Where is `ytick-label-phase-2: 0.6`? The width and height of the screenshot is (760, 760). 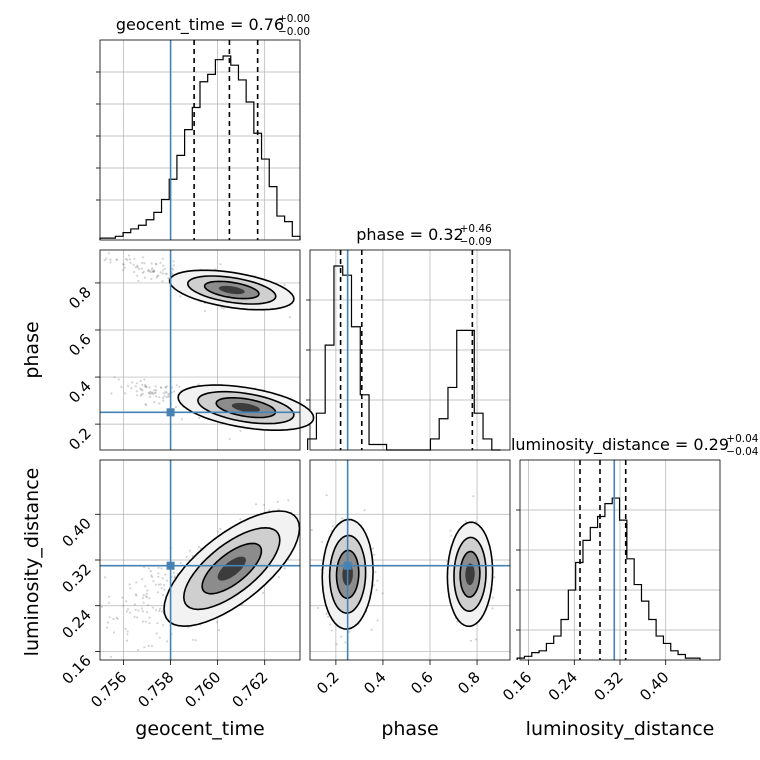 ytick-label-phase-2: 0.6 is located at coordinates (80, 345).